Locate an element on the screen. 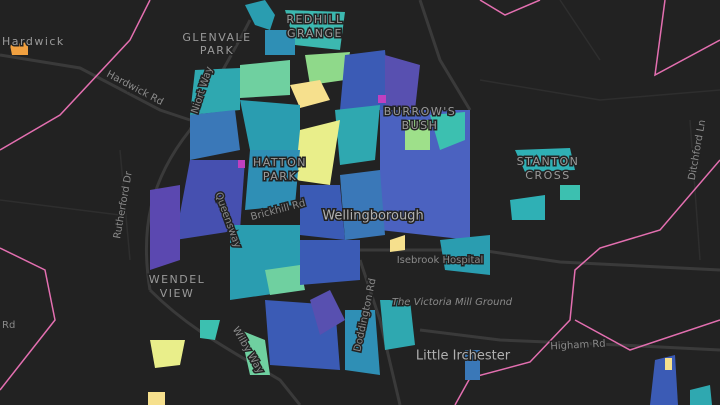 The height and width of the screenshot is (405, 720). road-label: The Victoria Mill Ground is located at coordinates (452, 302).